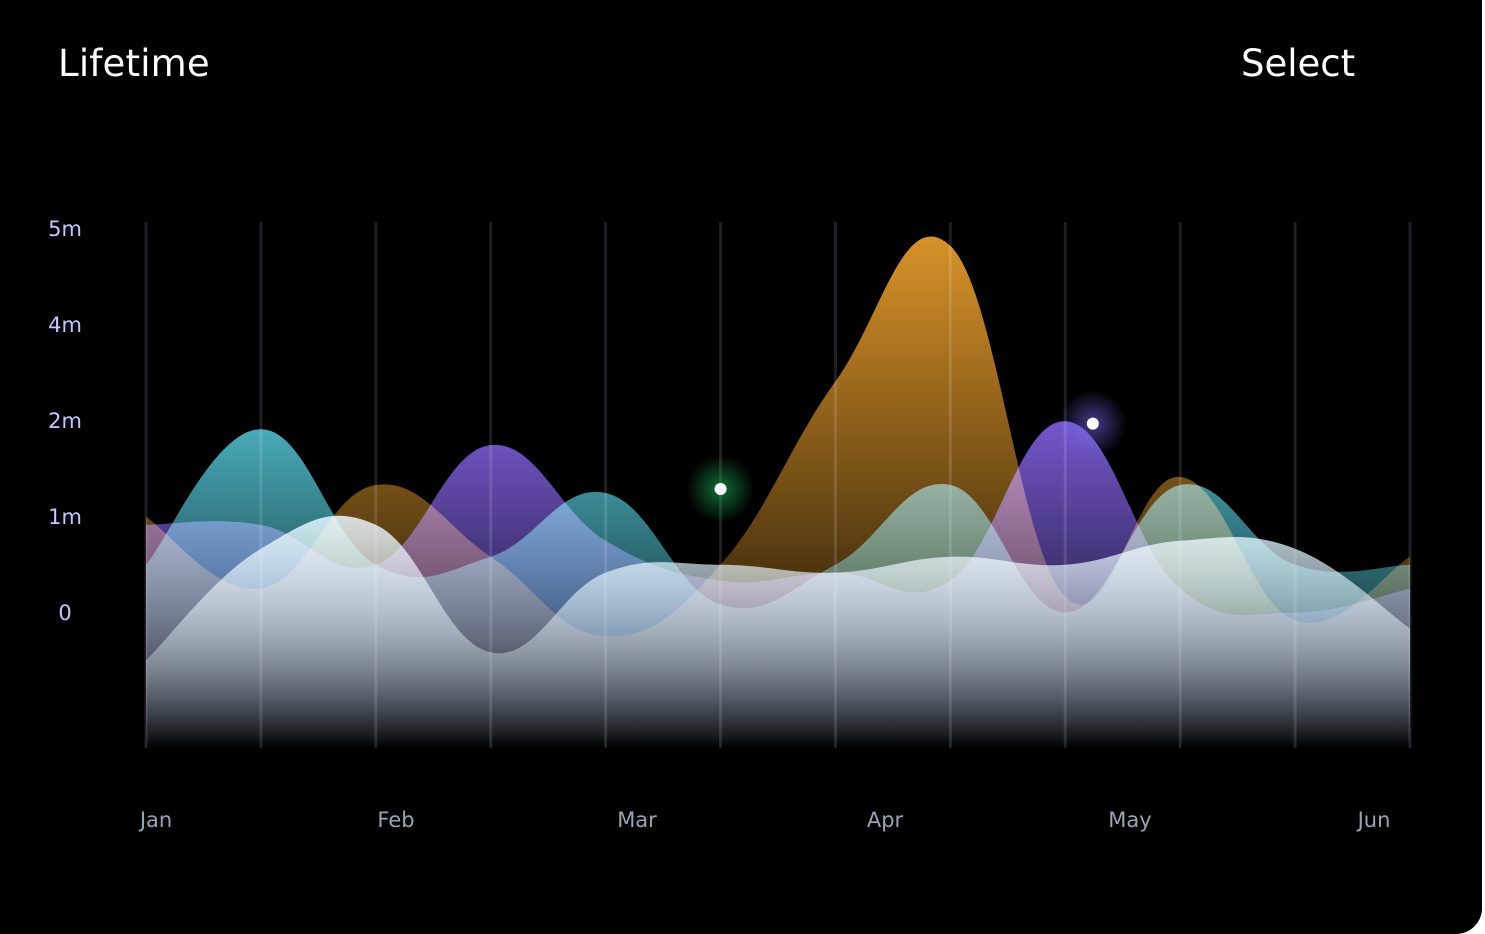 The width and height of the screenshot is (1485, 934). What do you see at coordinates (155, 820) in the screenshot?
I see `x-tick-label: Jan` at bounding box center [155, 820].